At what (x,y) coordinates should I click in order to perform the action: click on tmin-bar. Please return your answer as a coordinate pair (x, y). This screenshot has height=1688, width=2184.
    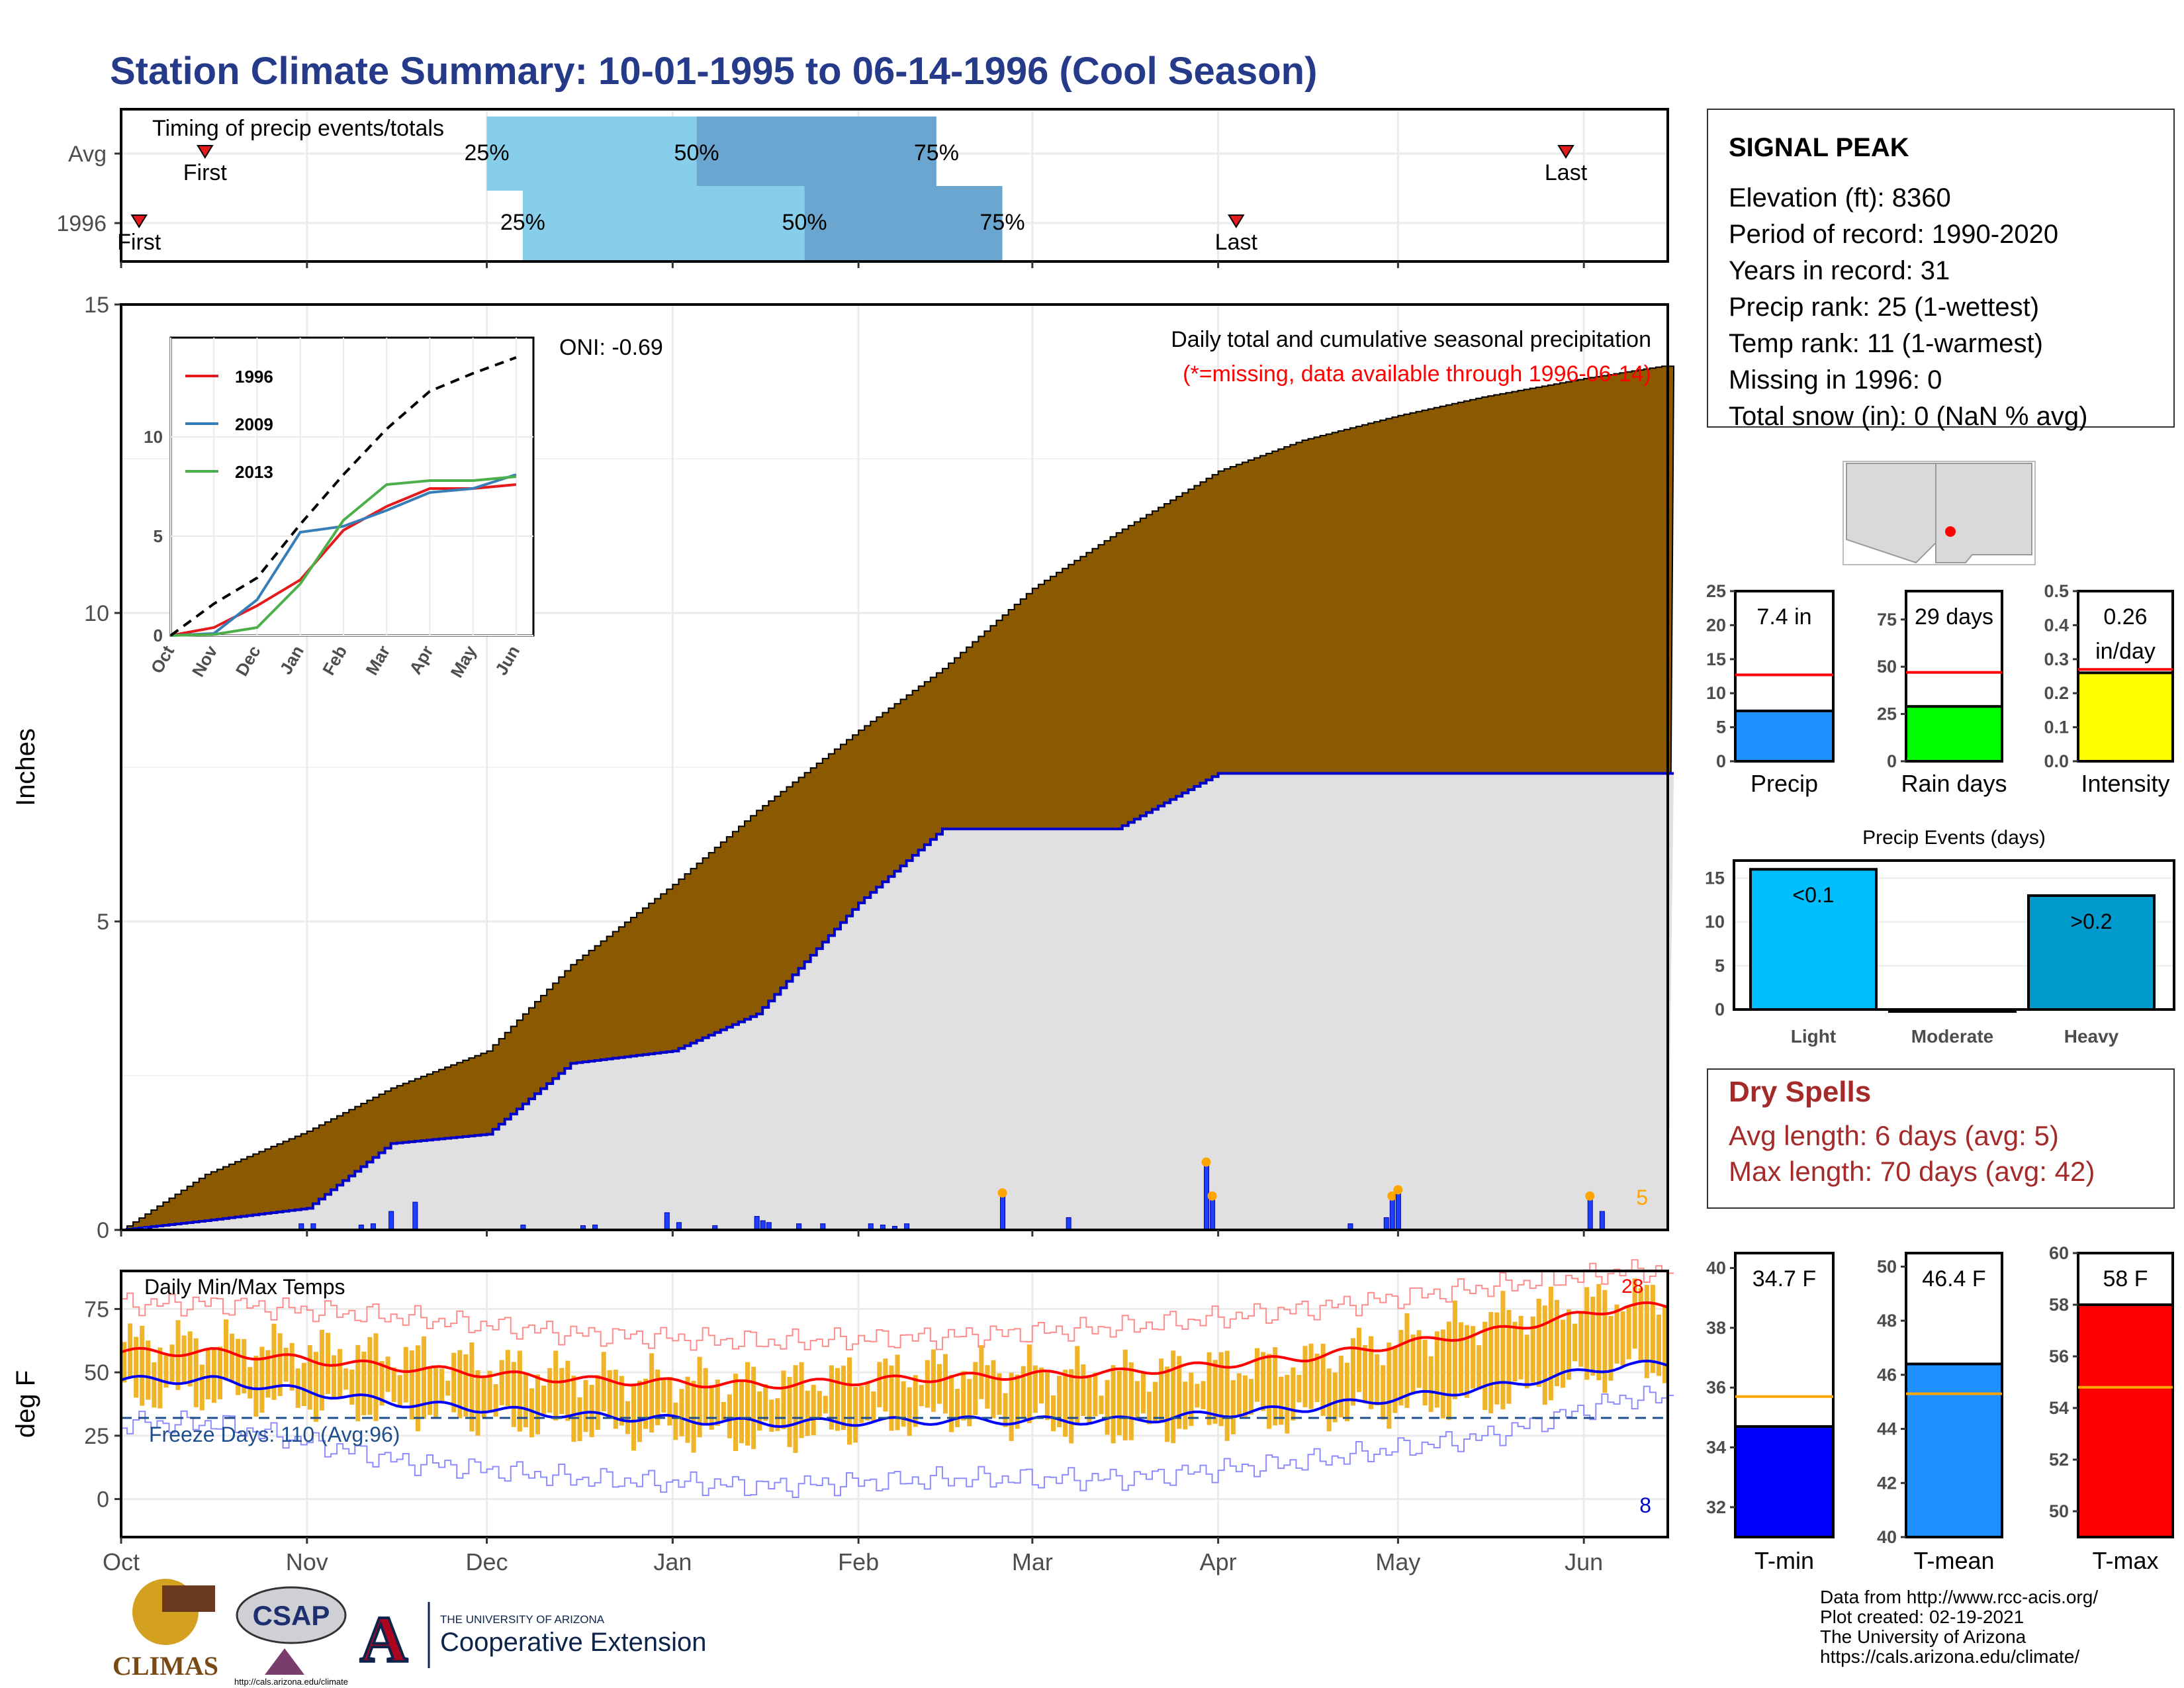
    Looking at the image, I should click on (1784, 1481).